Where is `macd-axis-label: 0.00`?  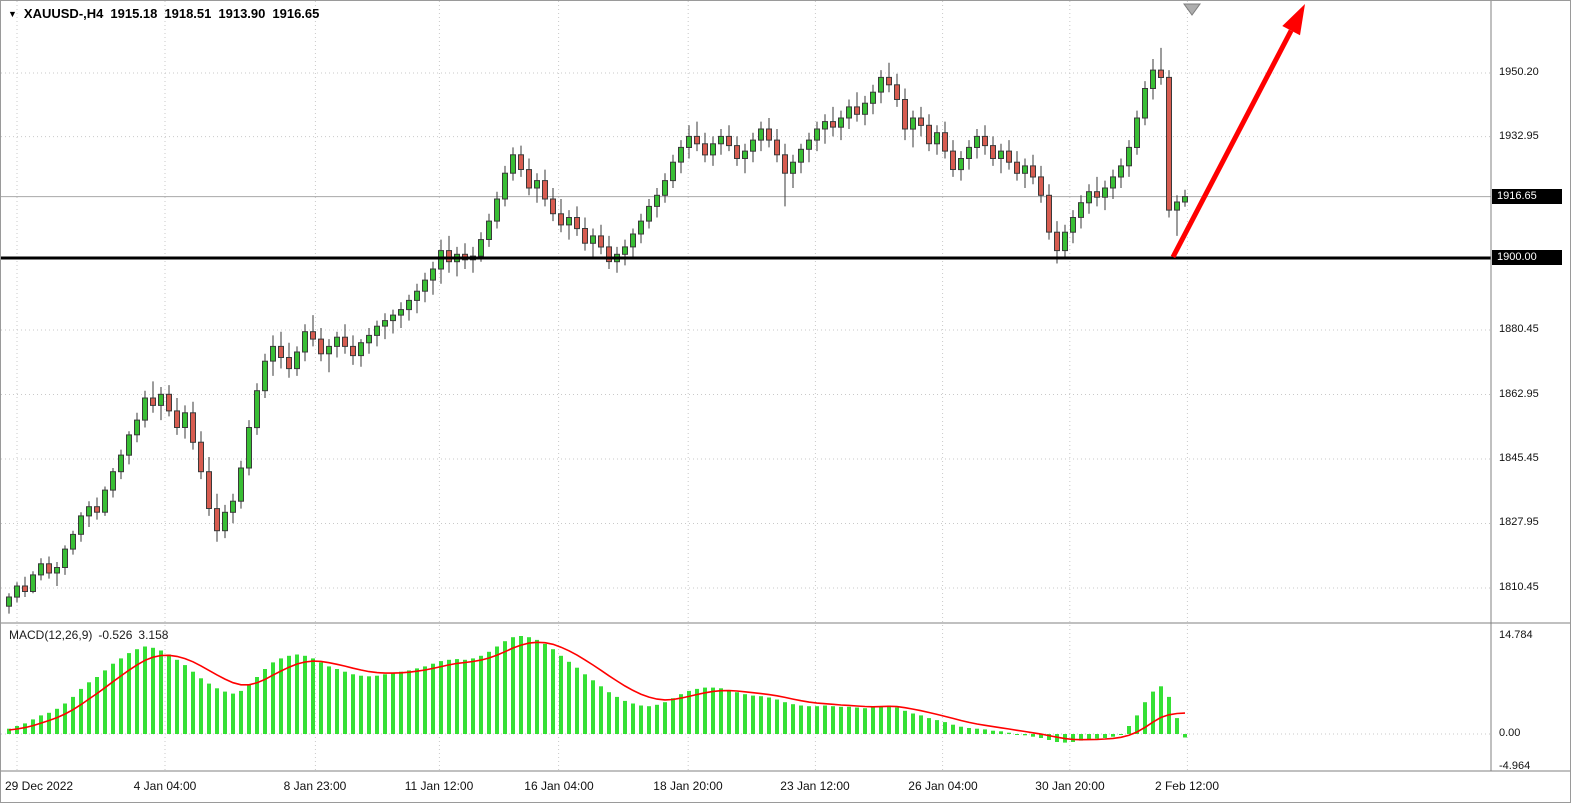 macd-axis-label: 0.00 is located at coordinates (1510, 733).